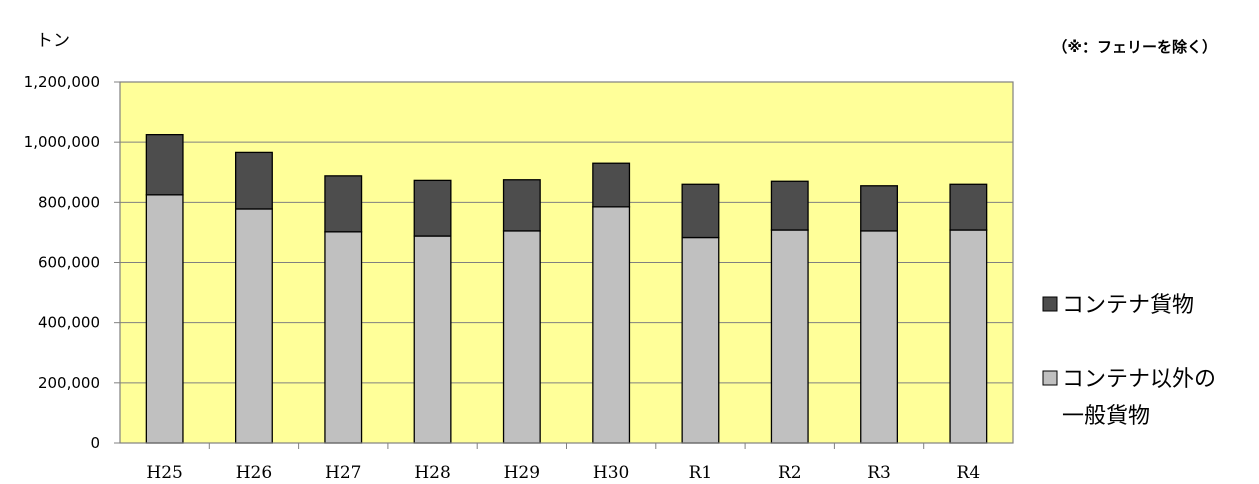 This screenshot has height=484, width=1259. Describe the element at coordinates (62, 142) in the screenshot. I see `y-tick-label: 1,000,000` at that location.